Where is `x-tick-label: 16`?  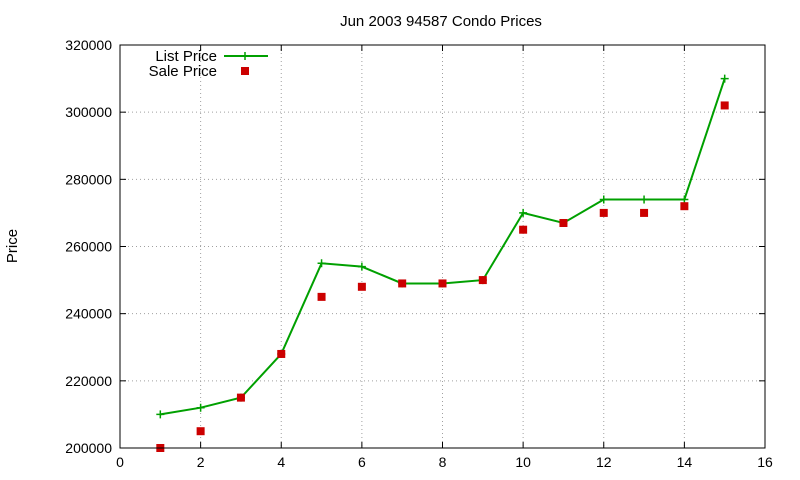 x-tick-label: 16 is located at coordinates (765, 462).